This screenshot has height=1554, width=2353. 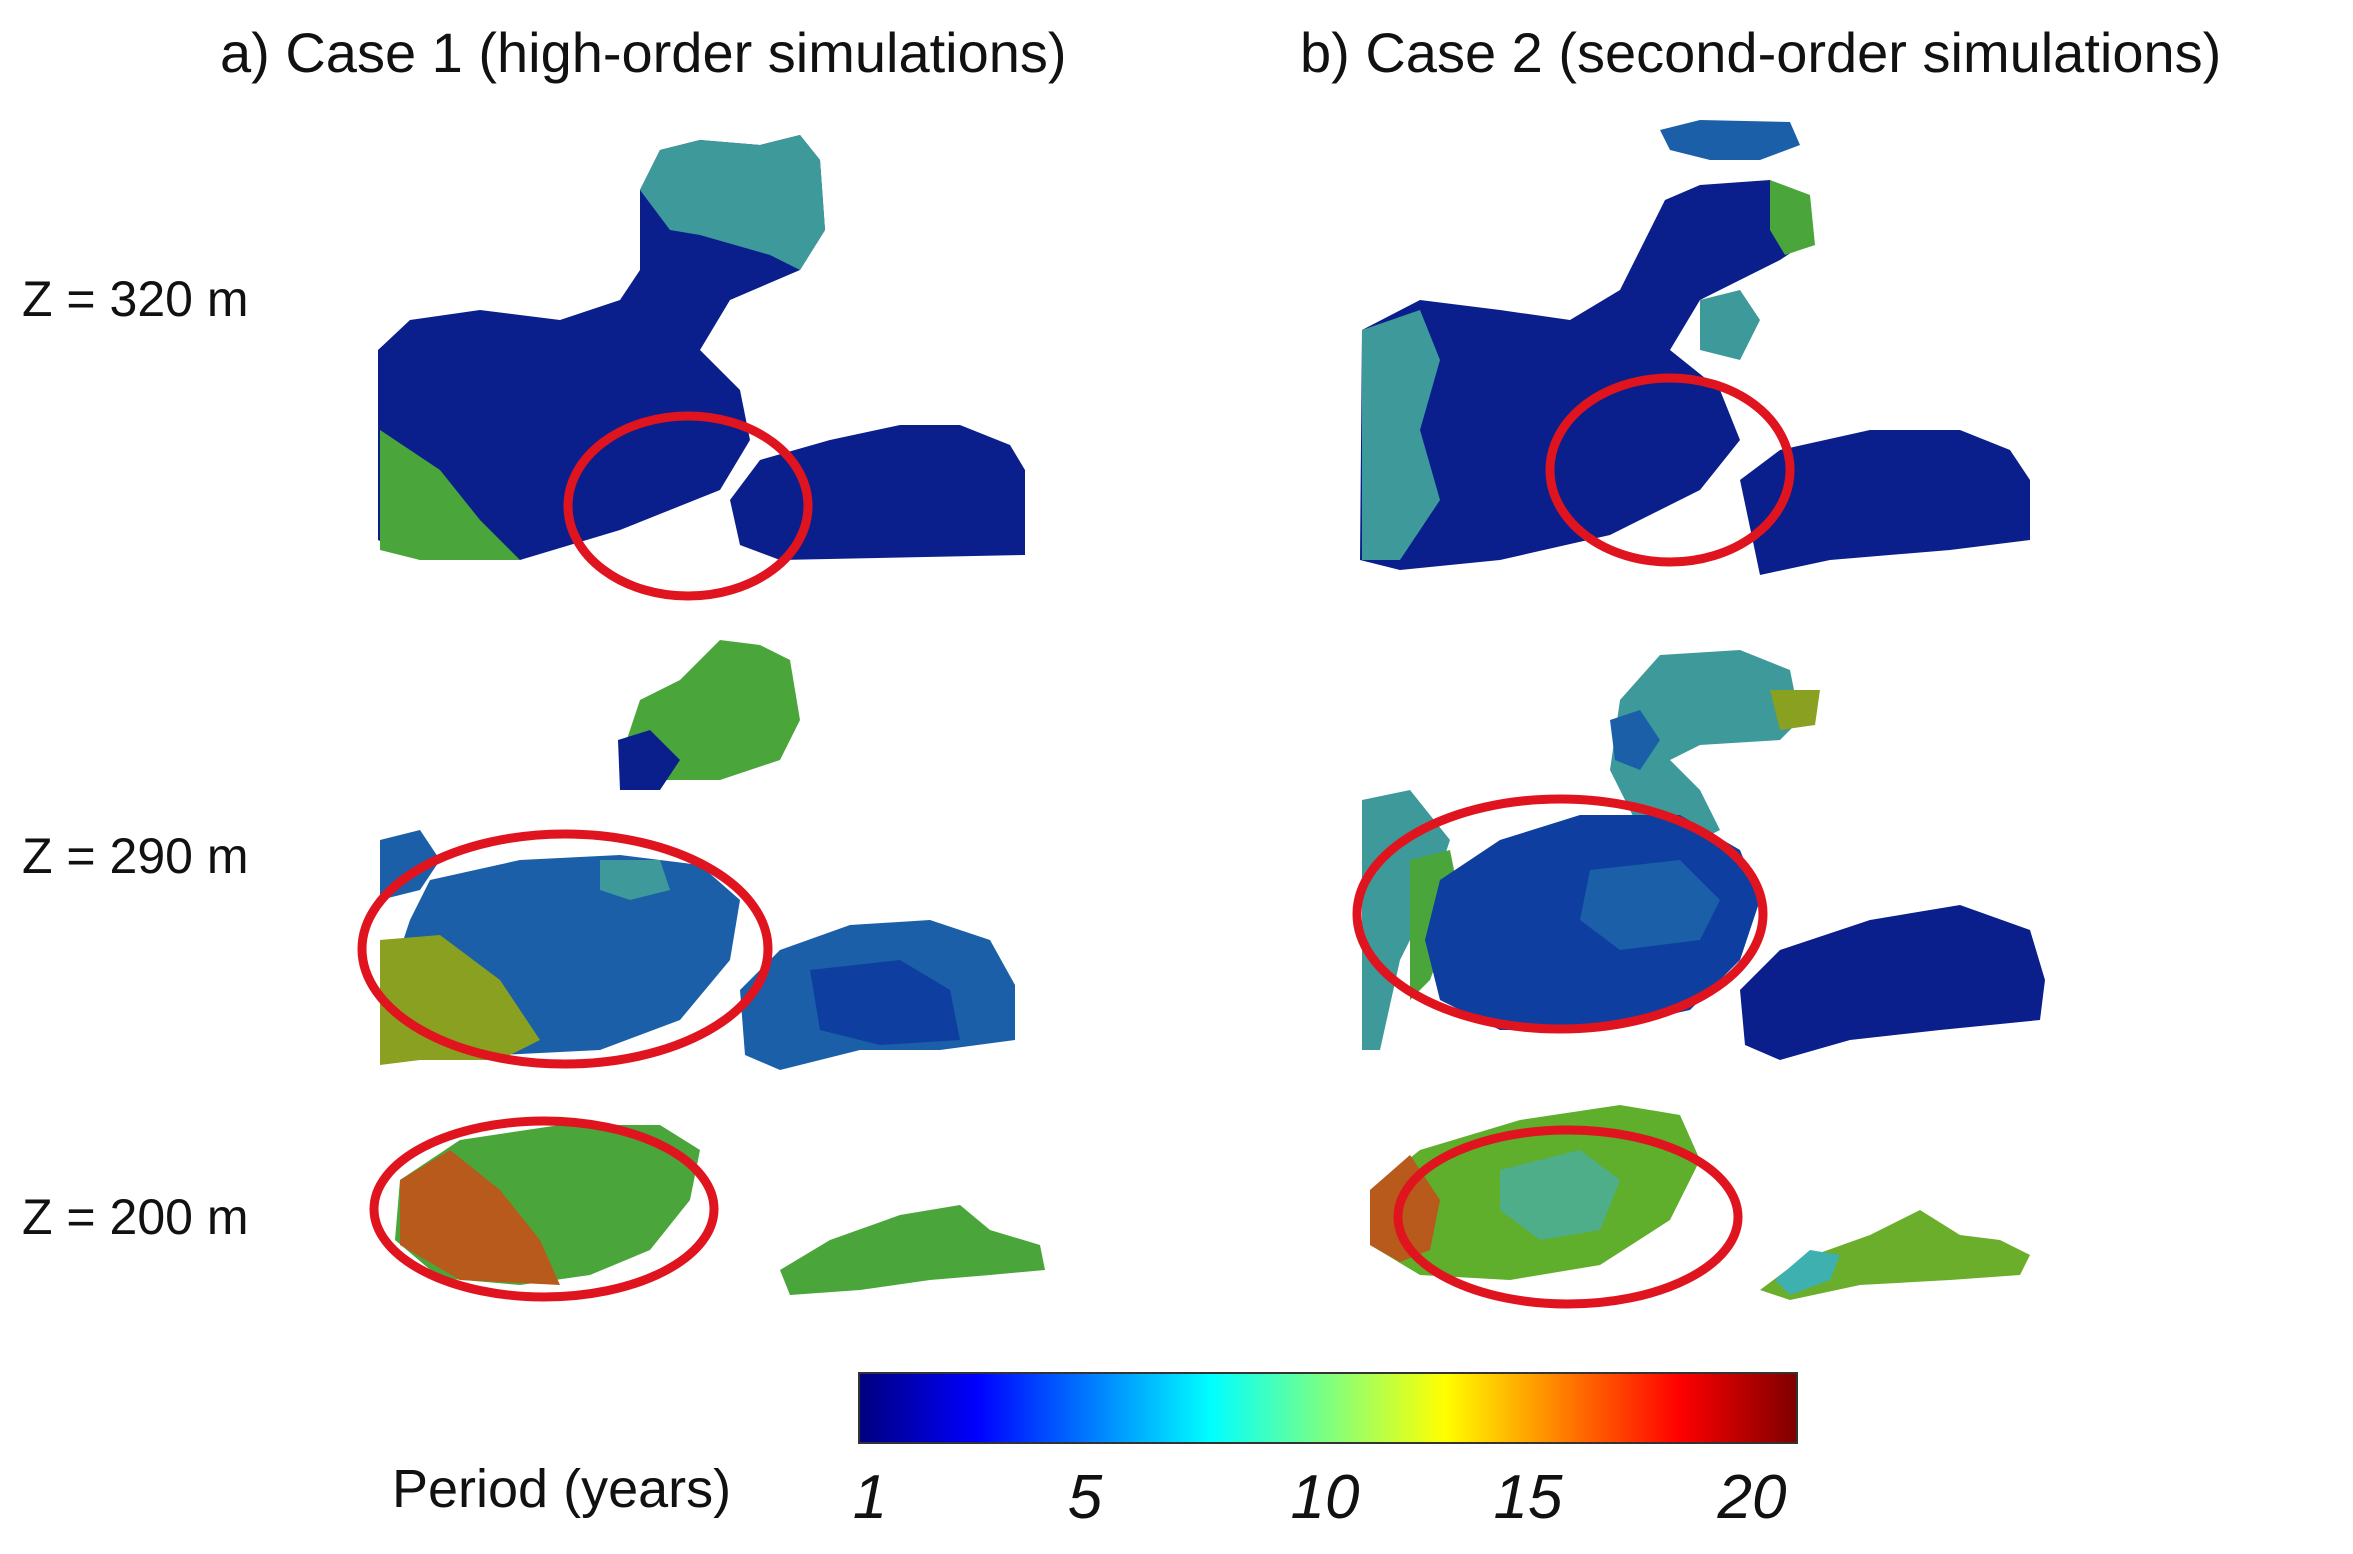 I want to click on panel-b-title: b) Case 2 (second-order simulations), so click(x=1761, y=52).